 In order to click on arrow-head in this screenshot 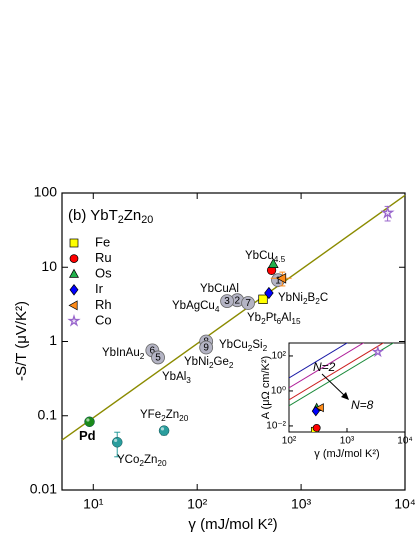, I will do `click(345, 396)`.